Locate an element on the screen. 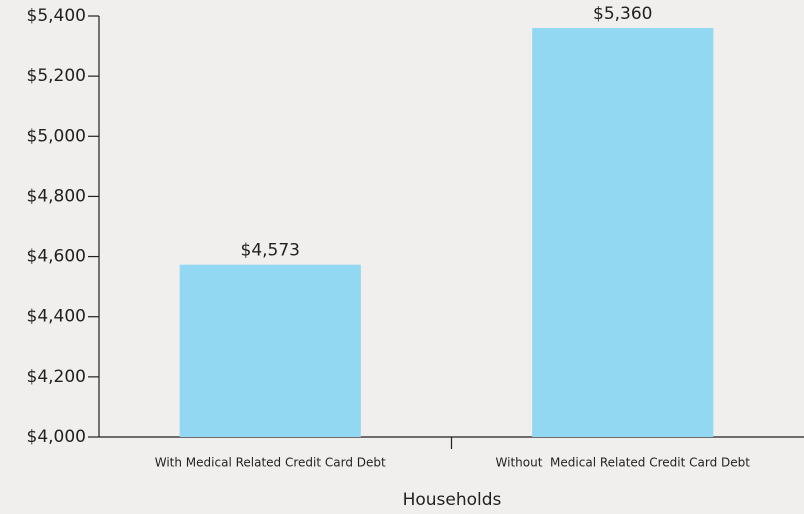 The width and height of the screenshot is (804, 514). x-tick-label: Without Medical Related Credit Card Debt is located at coordinates (623, 463).